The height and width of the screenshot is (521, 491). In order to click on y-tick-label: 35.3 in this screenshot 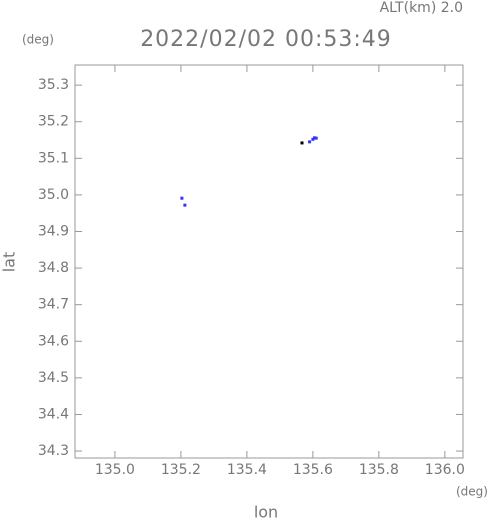, I will do `click(53, 85)`.